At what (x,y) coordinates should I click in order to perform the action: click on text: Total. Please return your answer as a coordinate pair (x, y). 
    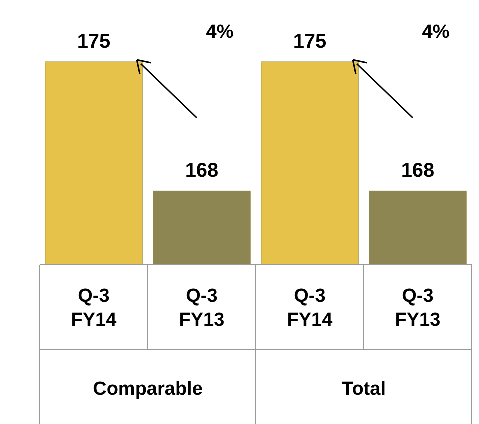
    Looking at the image, I should click on (364, 389).